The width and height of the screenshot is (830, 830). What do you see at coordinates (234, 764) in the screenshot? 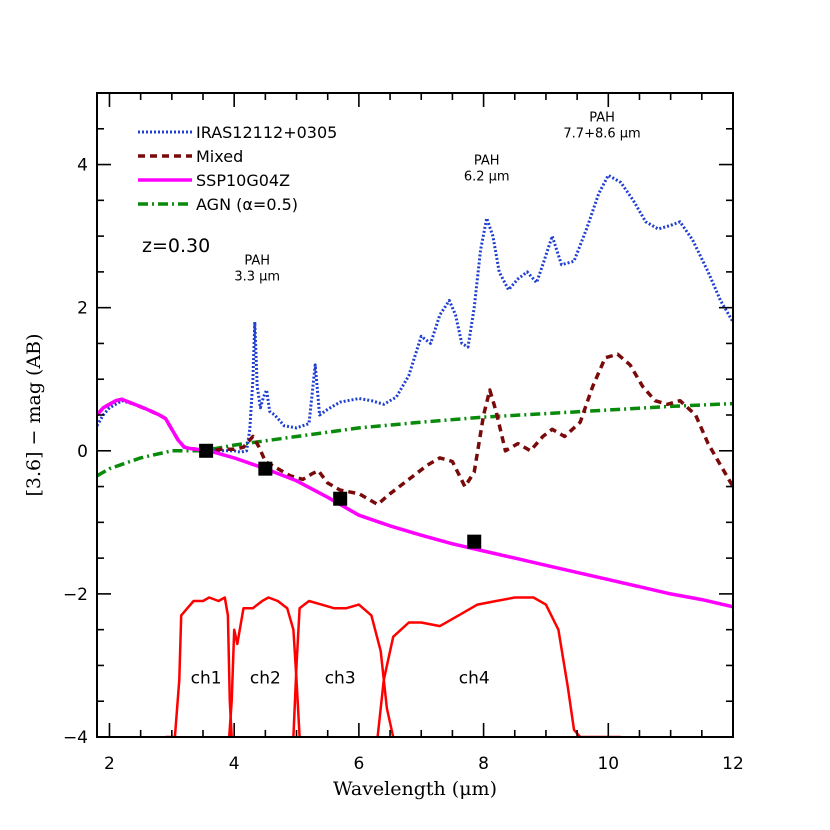
I see `x-tick-label: 4` at bounding box center [234, 764].